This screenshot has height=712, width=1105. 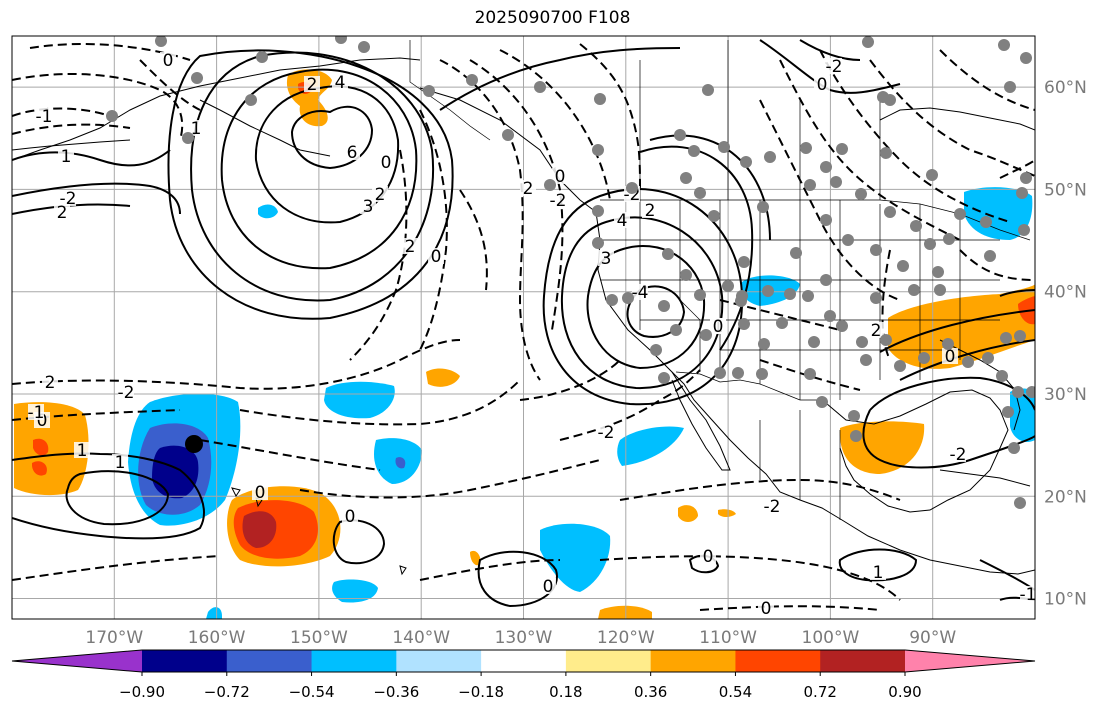 I want to click on colorbar-tick-label: 0.72, so click(x=820, y=692).